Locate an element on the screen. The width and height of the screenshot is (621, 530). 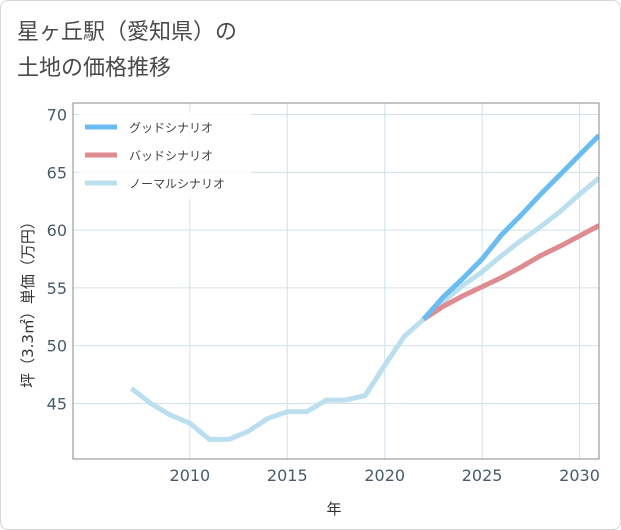
y-tick-label: 50 is located at coordinates (57, 346).